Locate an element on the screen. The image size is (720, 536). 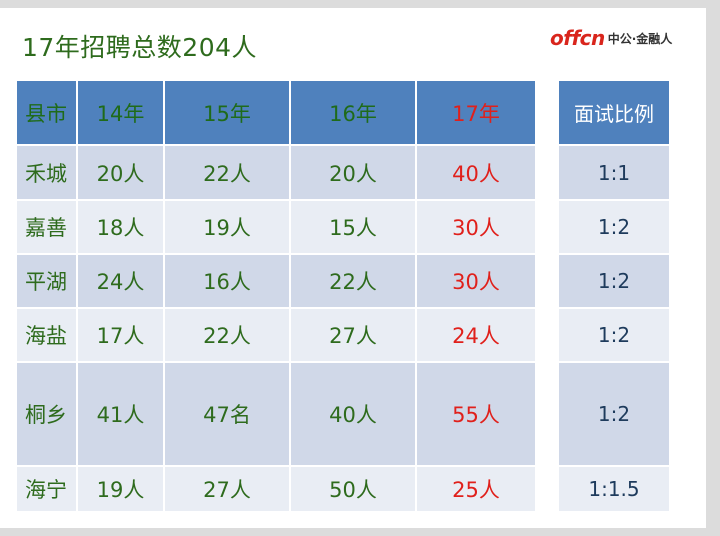
cell-2015: 27人 is located at coordinates (227, 489).